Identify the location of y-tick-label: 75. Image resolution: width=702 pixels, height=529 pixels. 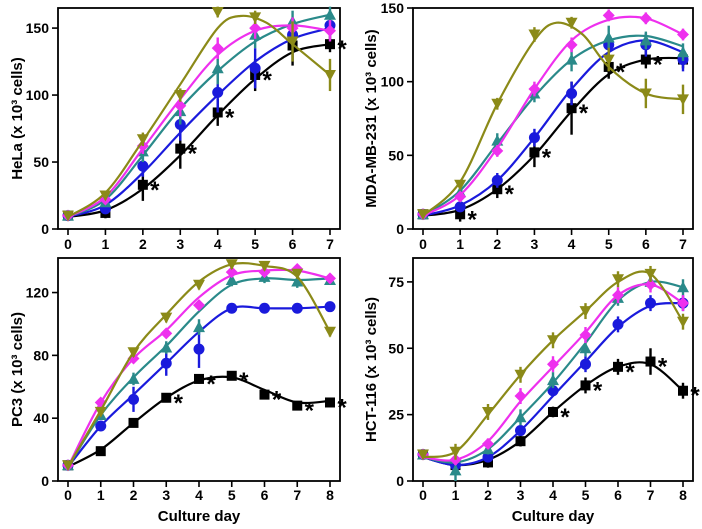
(396, 282).